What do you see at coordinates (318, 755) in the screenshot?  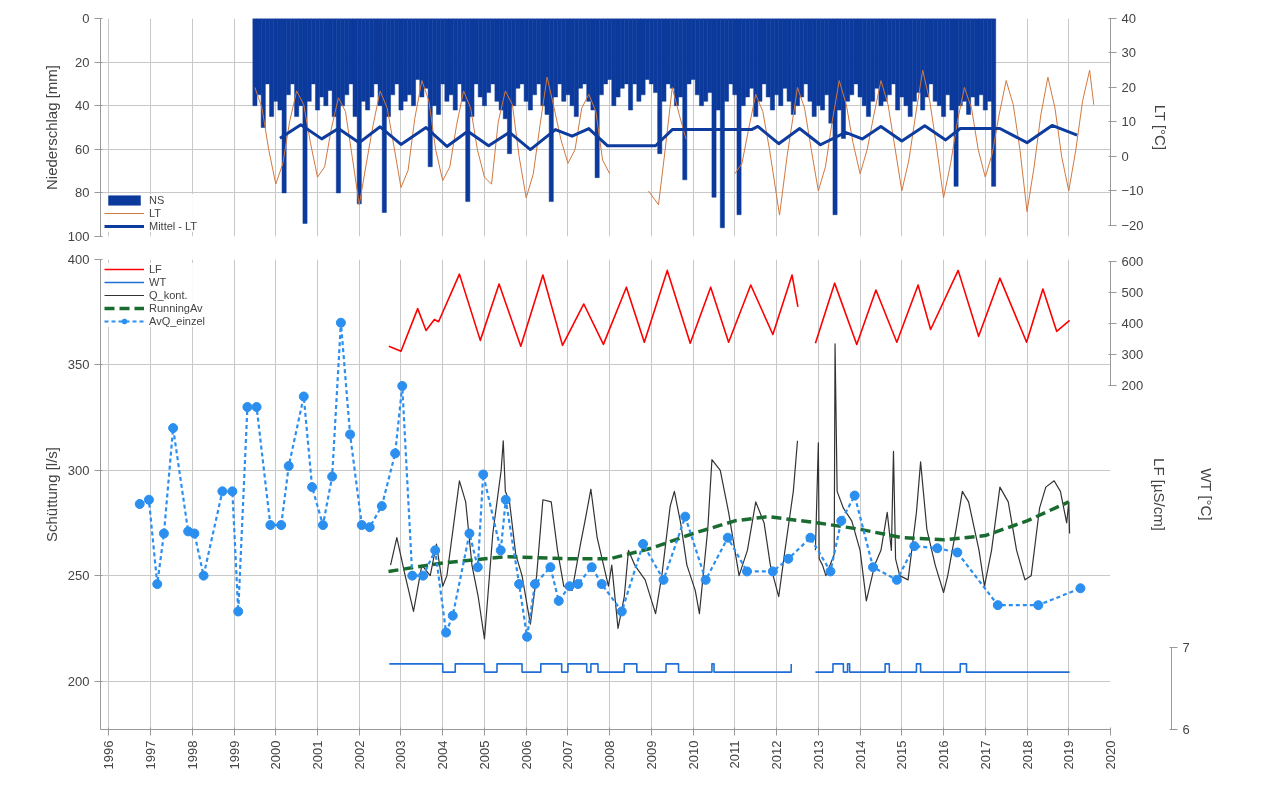 I see `x-tick-label: 2001` at bounding box center [318, 755].